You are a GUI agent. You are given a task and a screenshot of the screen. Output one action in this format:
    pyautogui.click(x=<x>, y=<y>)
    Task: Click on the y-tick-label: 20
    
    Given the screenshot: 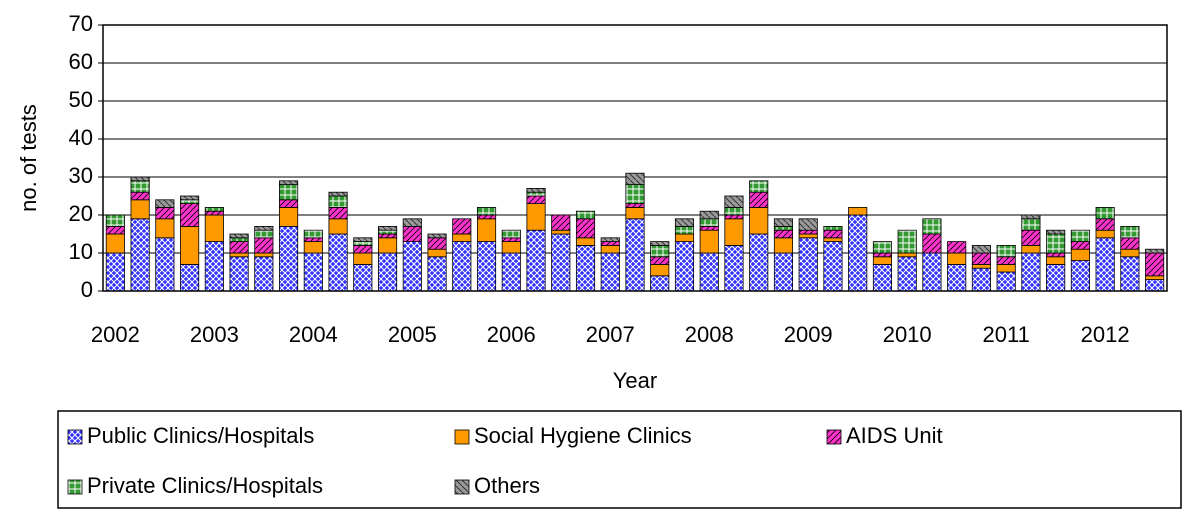 What is the action you would take?
    pyautogui.click(x=81, y=213)
    